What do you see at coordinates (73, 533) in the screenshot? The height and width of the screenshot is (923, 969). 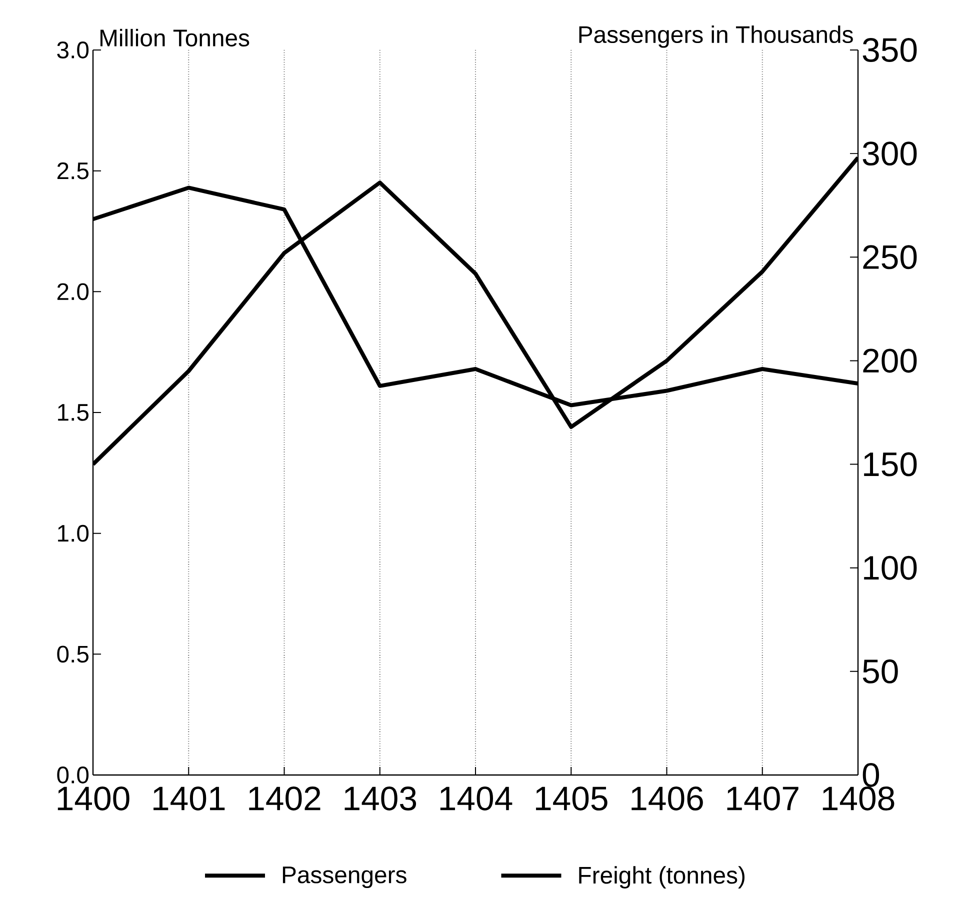 I see `y-tick-label: 1.0` at bounding box center [73, 533].